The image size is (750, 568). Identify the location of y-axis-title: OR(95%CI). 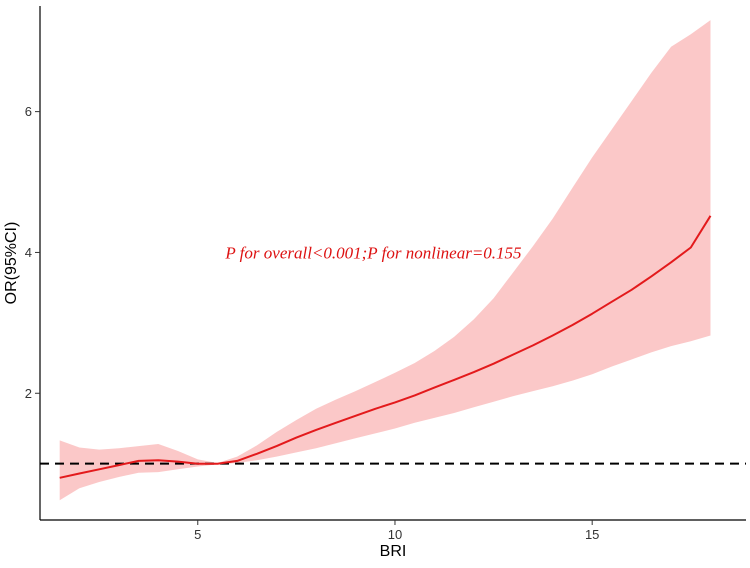
(11, 263).